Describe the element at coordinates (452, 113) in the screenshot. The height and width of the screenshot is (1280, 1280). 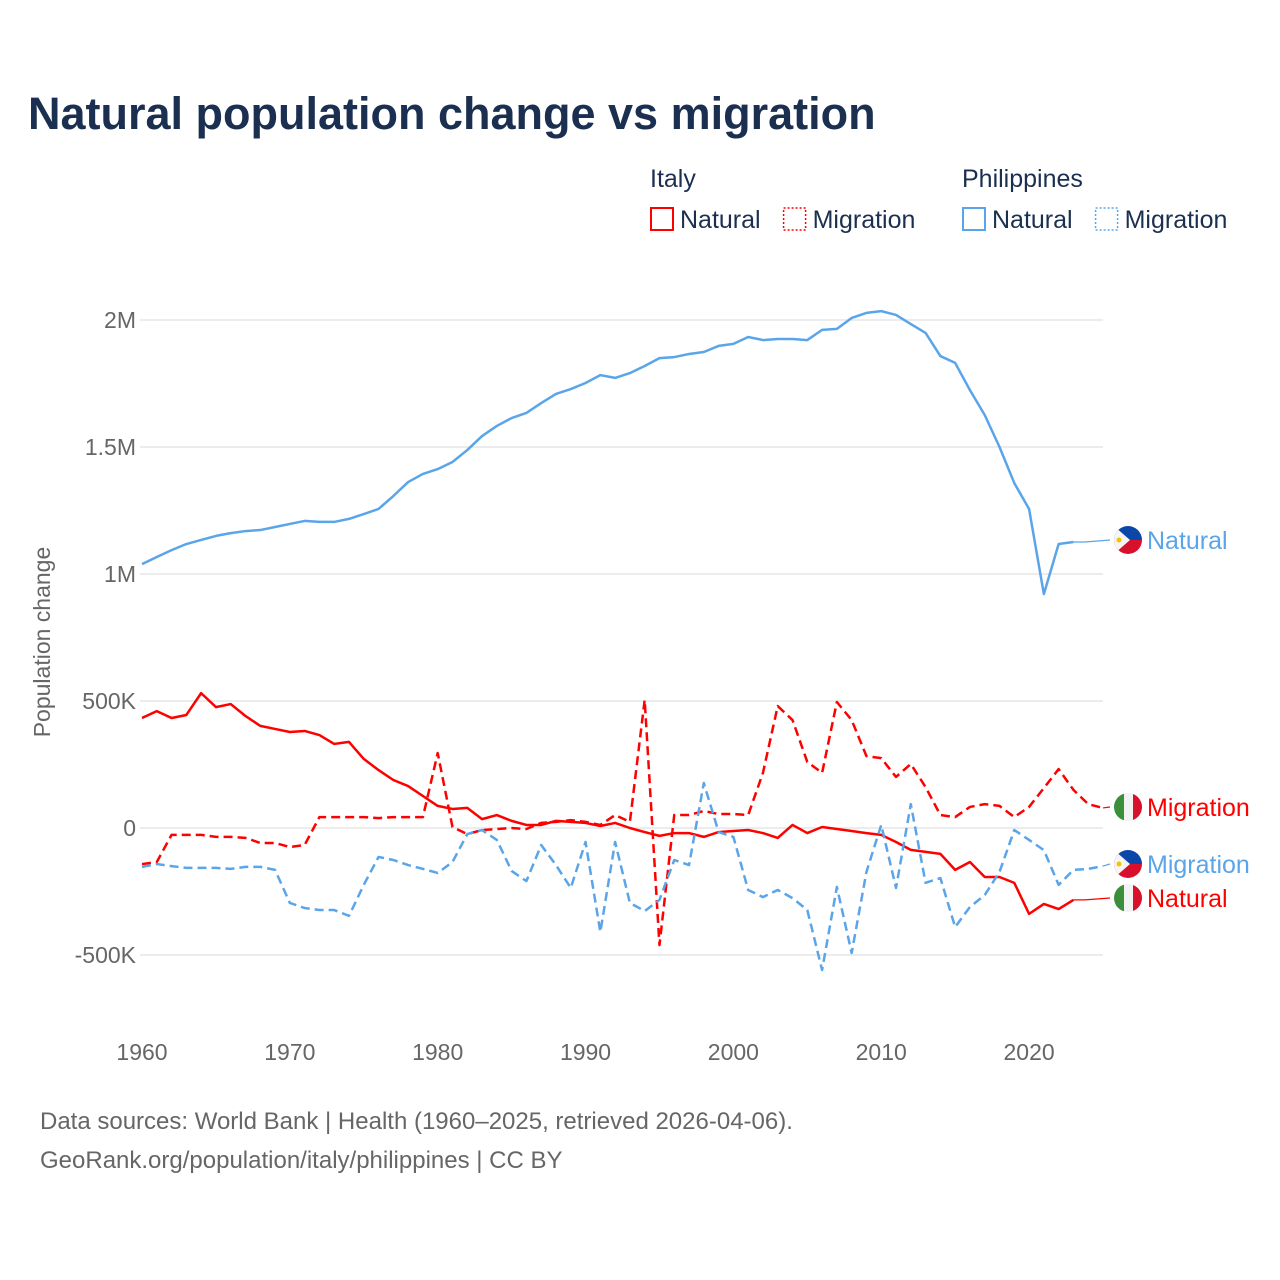
I see `chart-title: Natural population change vs migration` at that location.